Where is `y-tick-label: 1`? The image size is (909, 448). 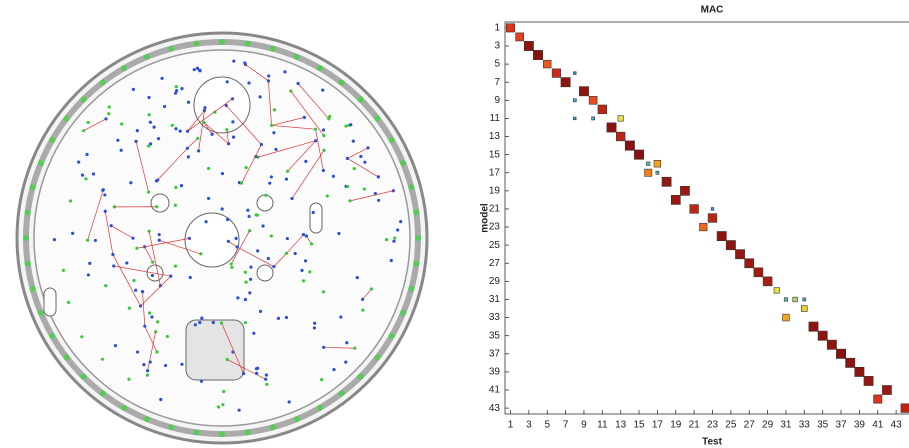
y-tick-label: 1 is located at coordinates (497, 28).